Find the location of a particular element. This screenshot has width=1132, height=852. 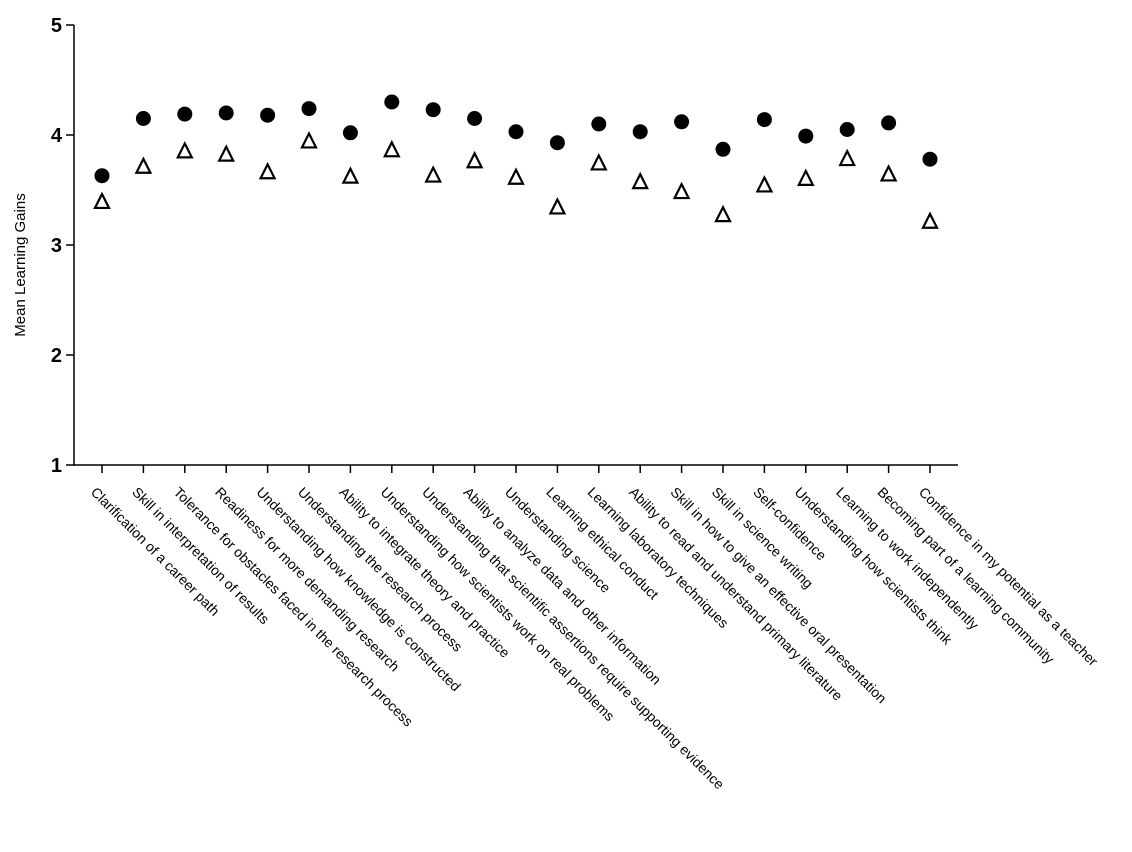

y-tick-label: 1 is located at coordinates (56, 466).